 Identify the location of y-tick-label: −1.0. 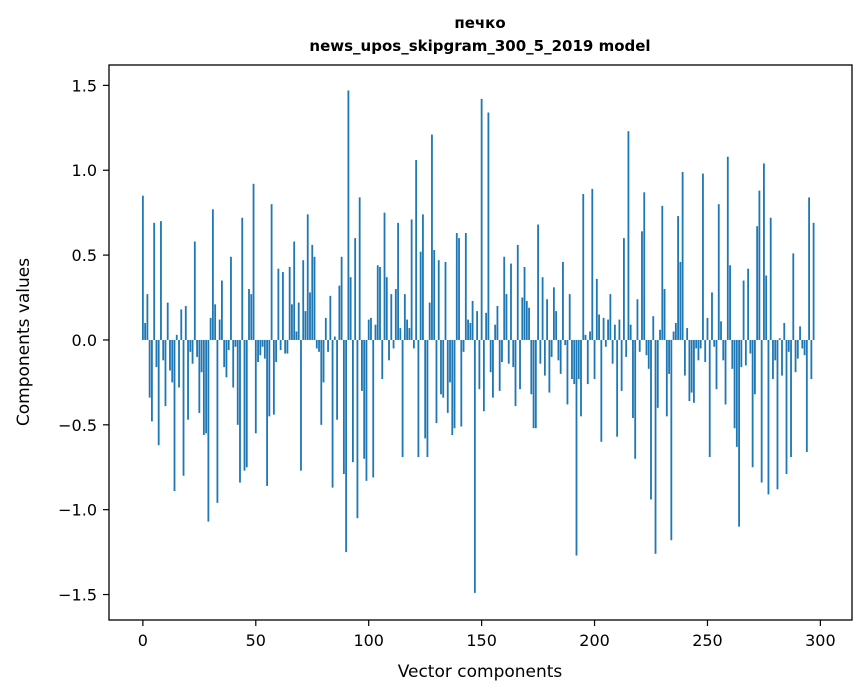
(77, 510).